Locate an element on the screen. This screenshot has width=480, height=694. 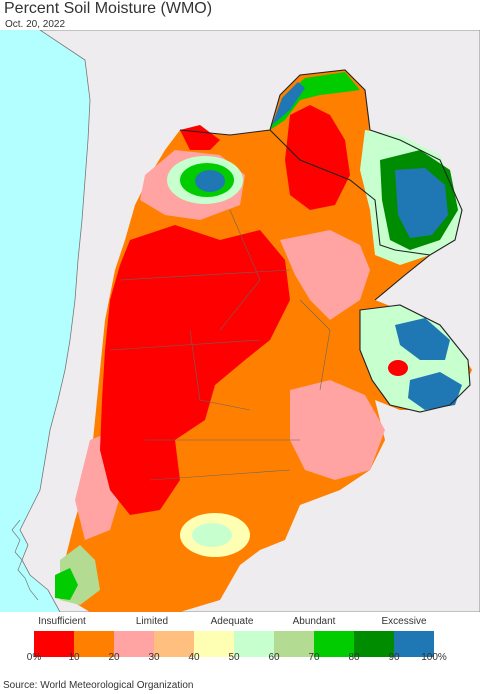
map-date: Oct. 20, 2022 is located at coordinates (35, 24).